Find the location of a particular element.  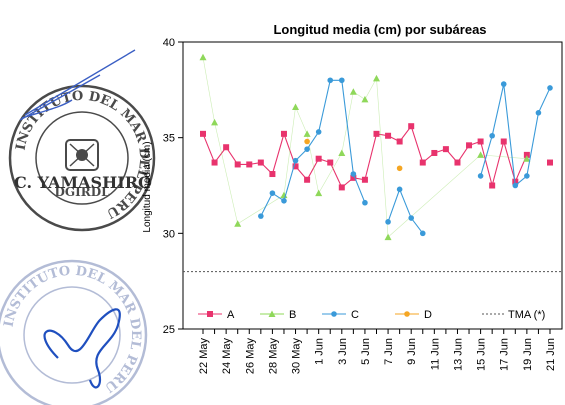

legend-label: A is located at coordinates (231, 315).